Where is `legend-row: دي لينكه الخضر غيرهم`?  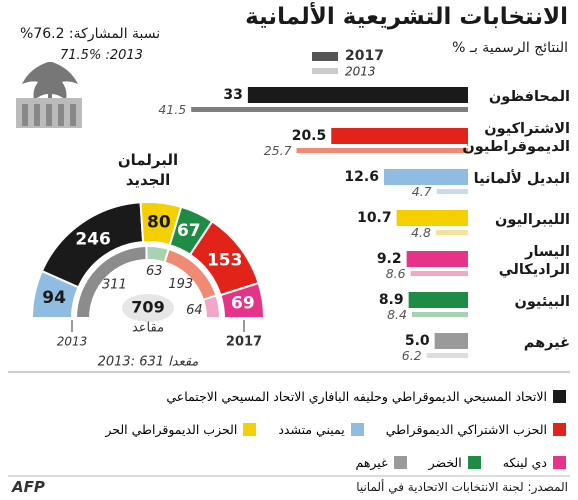
legend-row: دي لينكه الخضر غيرهم is located at coordinates (288, 462).